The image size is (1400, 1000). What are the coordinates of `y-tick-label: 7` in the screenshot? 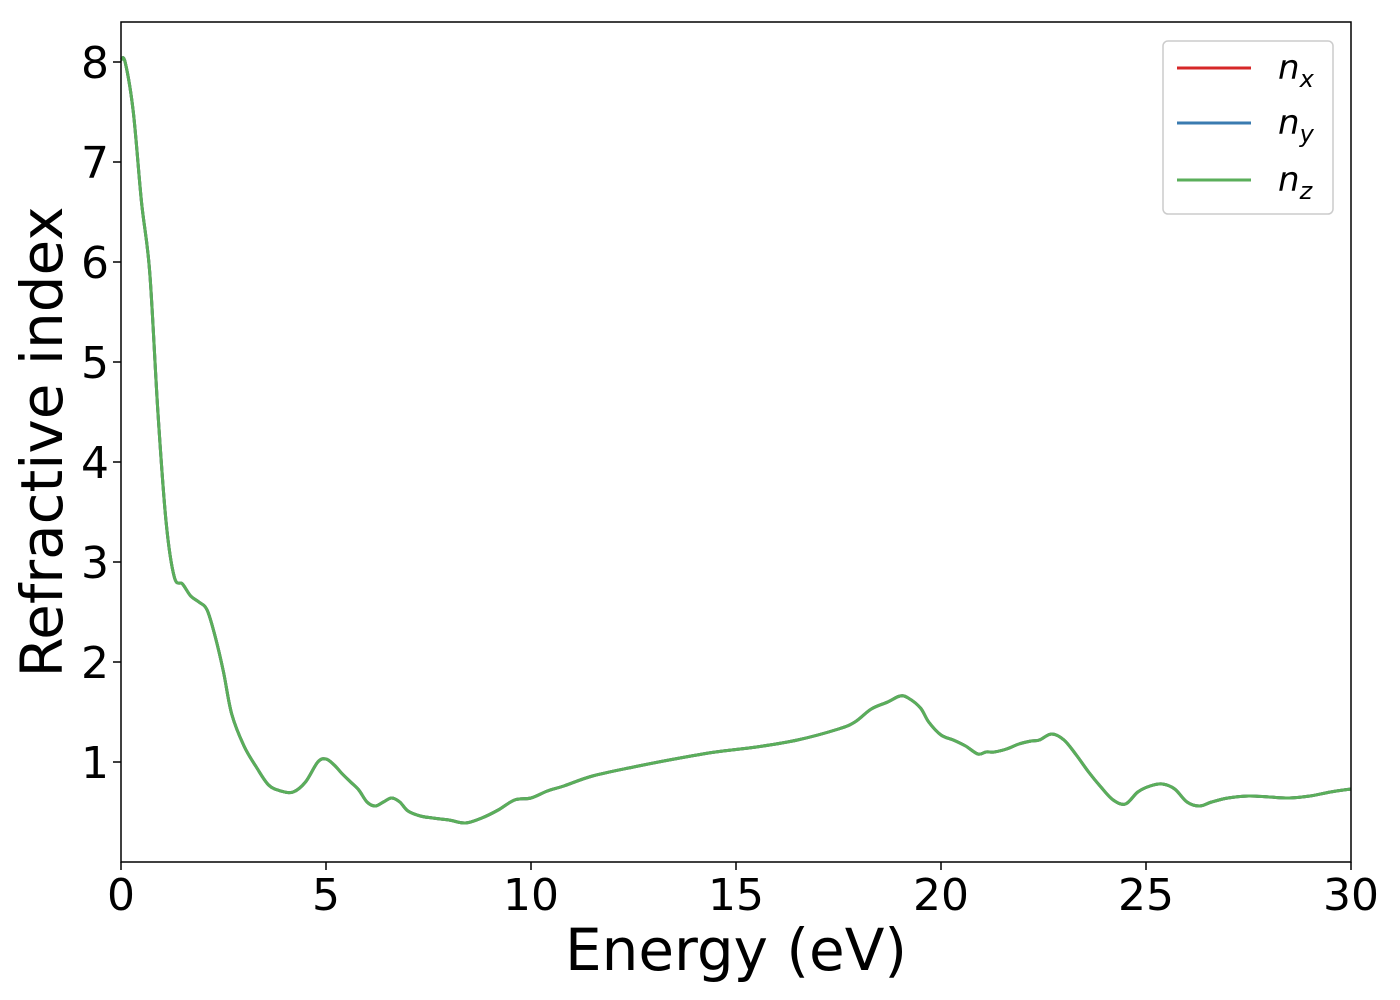 It's located at (95, 163).